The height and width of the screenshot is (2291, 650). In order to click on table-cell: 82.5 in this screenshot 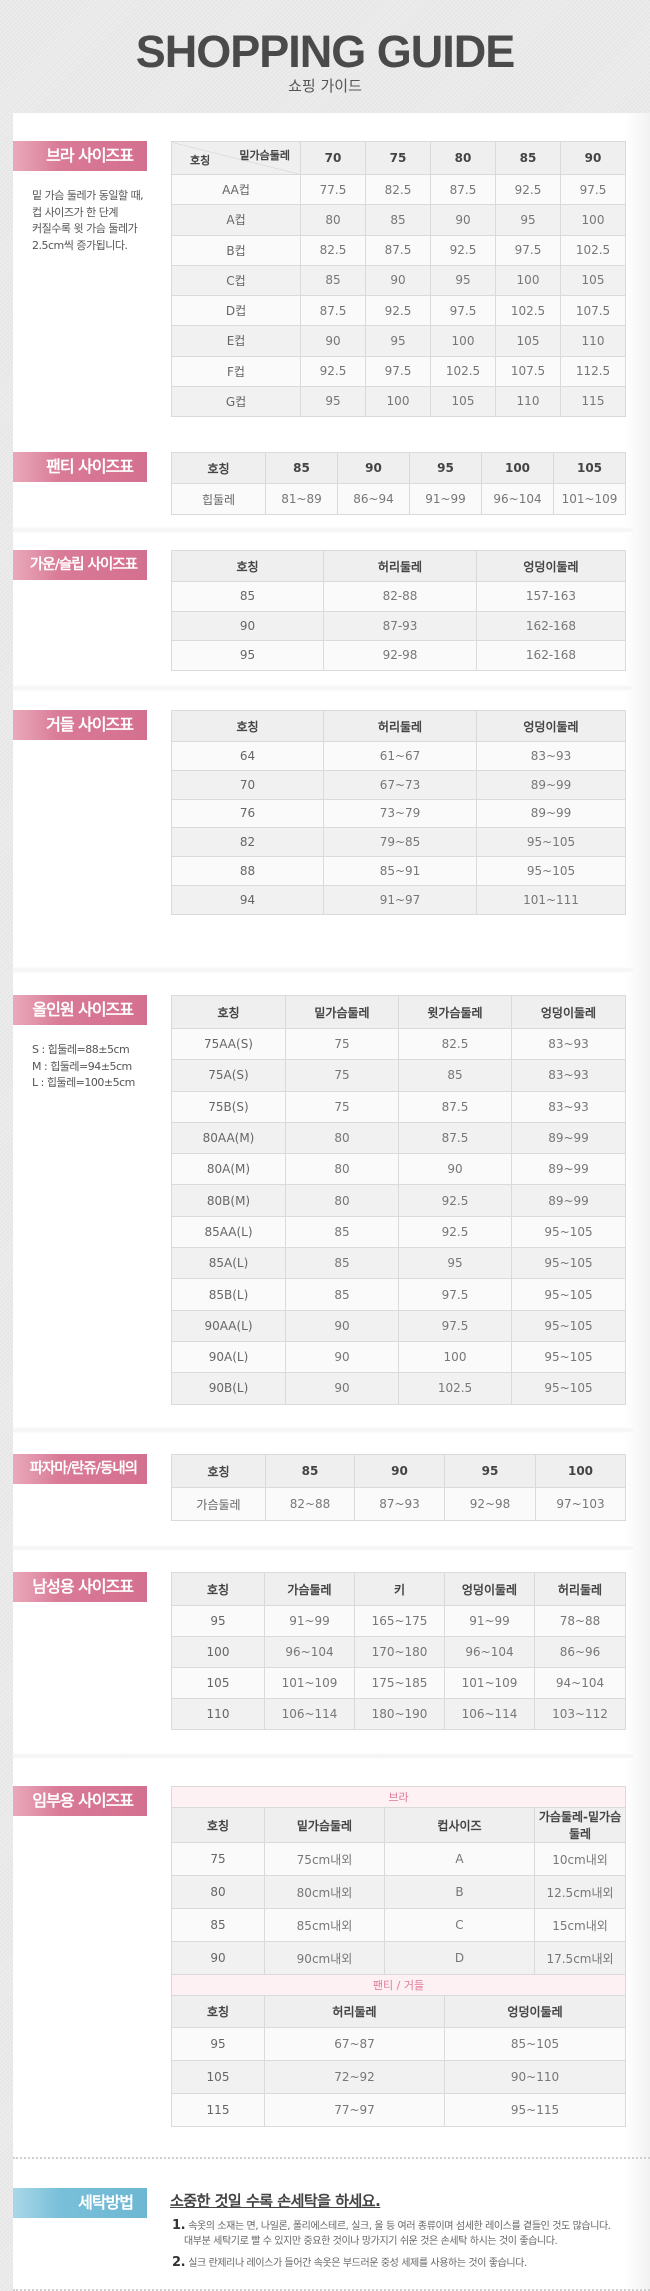, I will do `click(333, 250)`.